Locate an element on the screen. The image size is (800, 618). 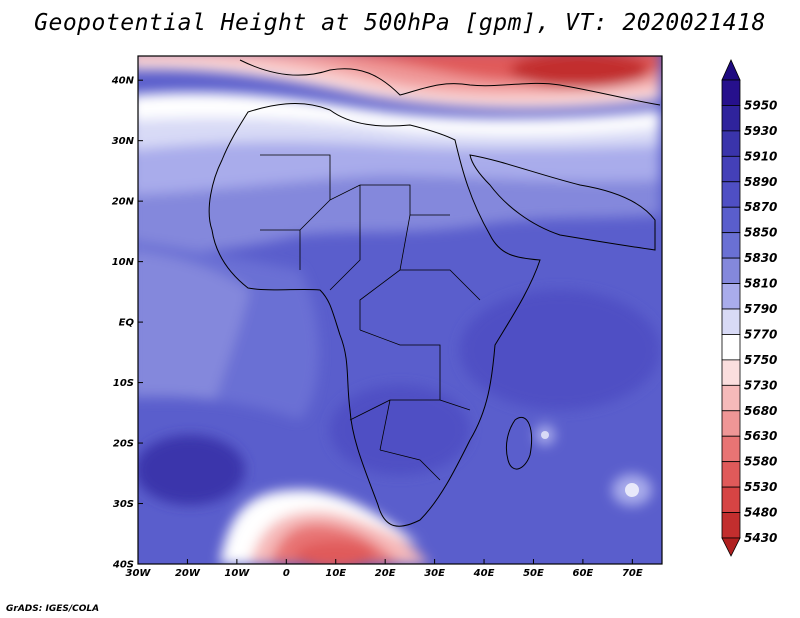
colorbar-level-label: 5730 is located at coordinates (760, 385).